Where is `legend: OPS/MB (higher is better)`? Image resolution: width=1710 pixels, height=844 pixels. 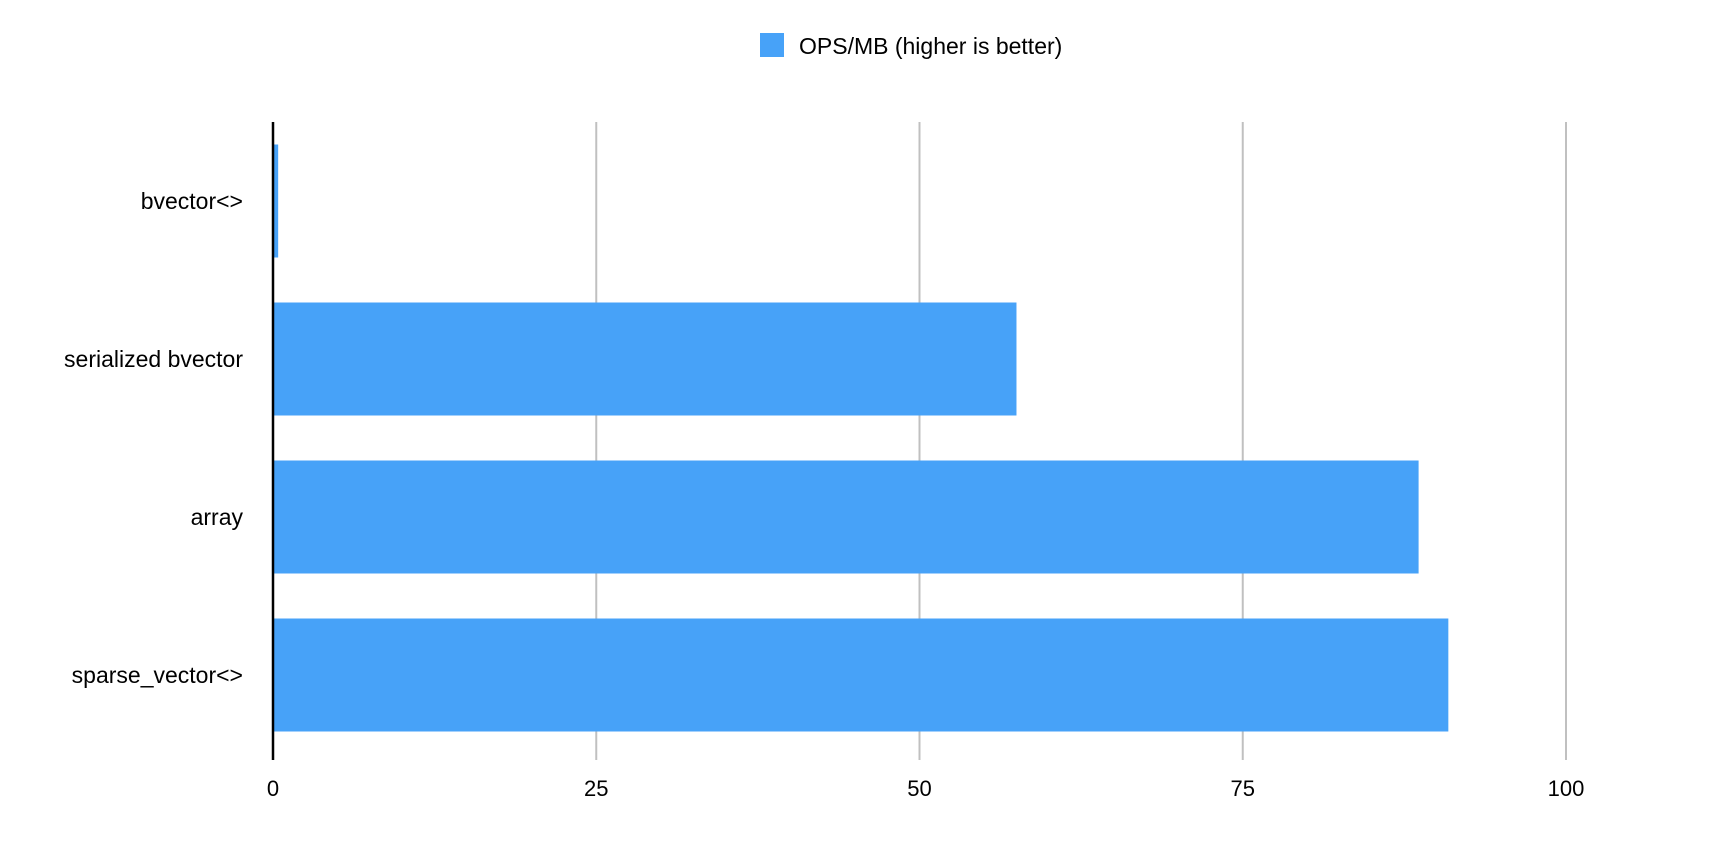 legend: OPS/MB (higher is better) is located at coordinates (911, 46).